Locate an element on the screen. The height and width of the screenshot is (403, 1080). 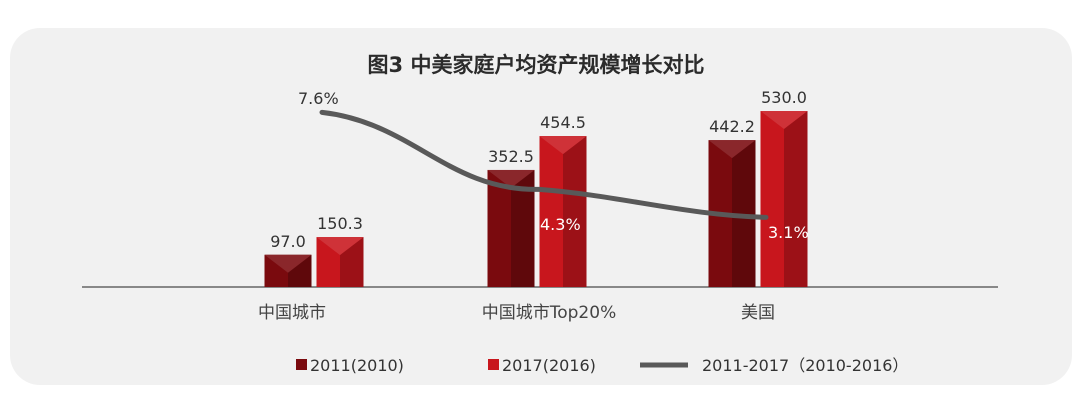
legend-label-2: 2017(2016) is located at coordinates (549, 365).